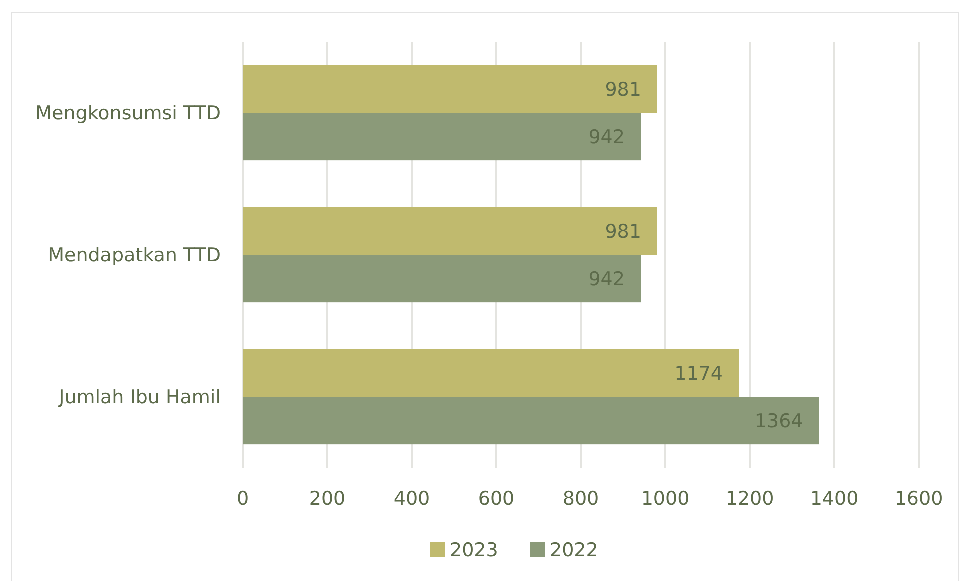 The height and width of the screenshot is (581, 959). What do you see at coordinates (919, 499) in the screenshot?
I see `x-tick-label: 1600` at bounding box center [919, 499].